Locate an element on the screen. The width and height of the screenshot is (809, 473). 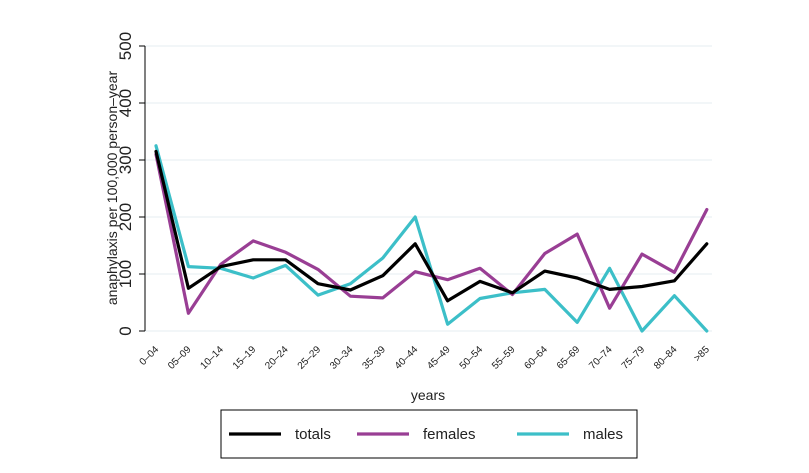
x-tick-label: 45–49 is located at coordinates (439, 358).